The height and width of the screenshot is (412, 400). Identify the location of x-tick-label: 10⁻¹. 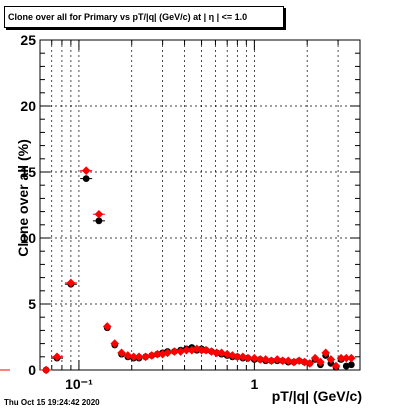
(79, 384).